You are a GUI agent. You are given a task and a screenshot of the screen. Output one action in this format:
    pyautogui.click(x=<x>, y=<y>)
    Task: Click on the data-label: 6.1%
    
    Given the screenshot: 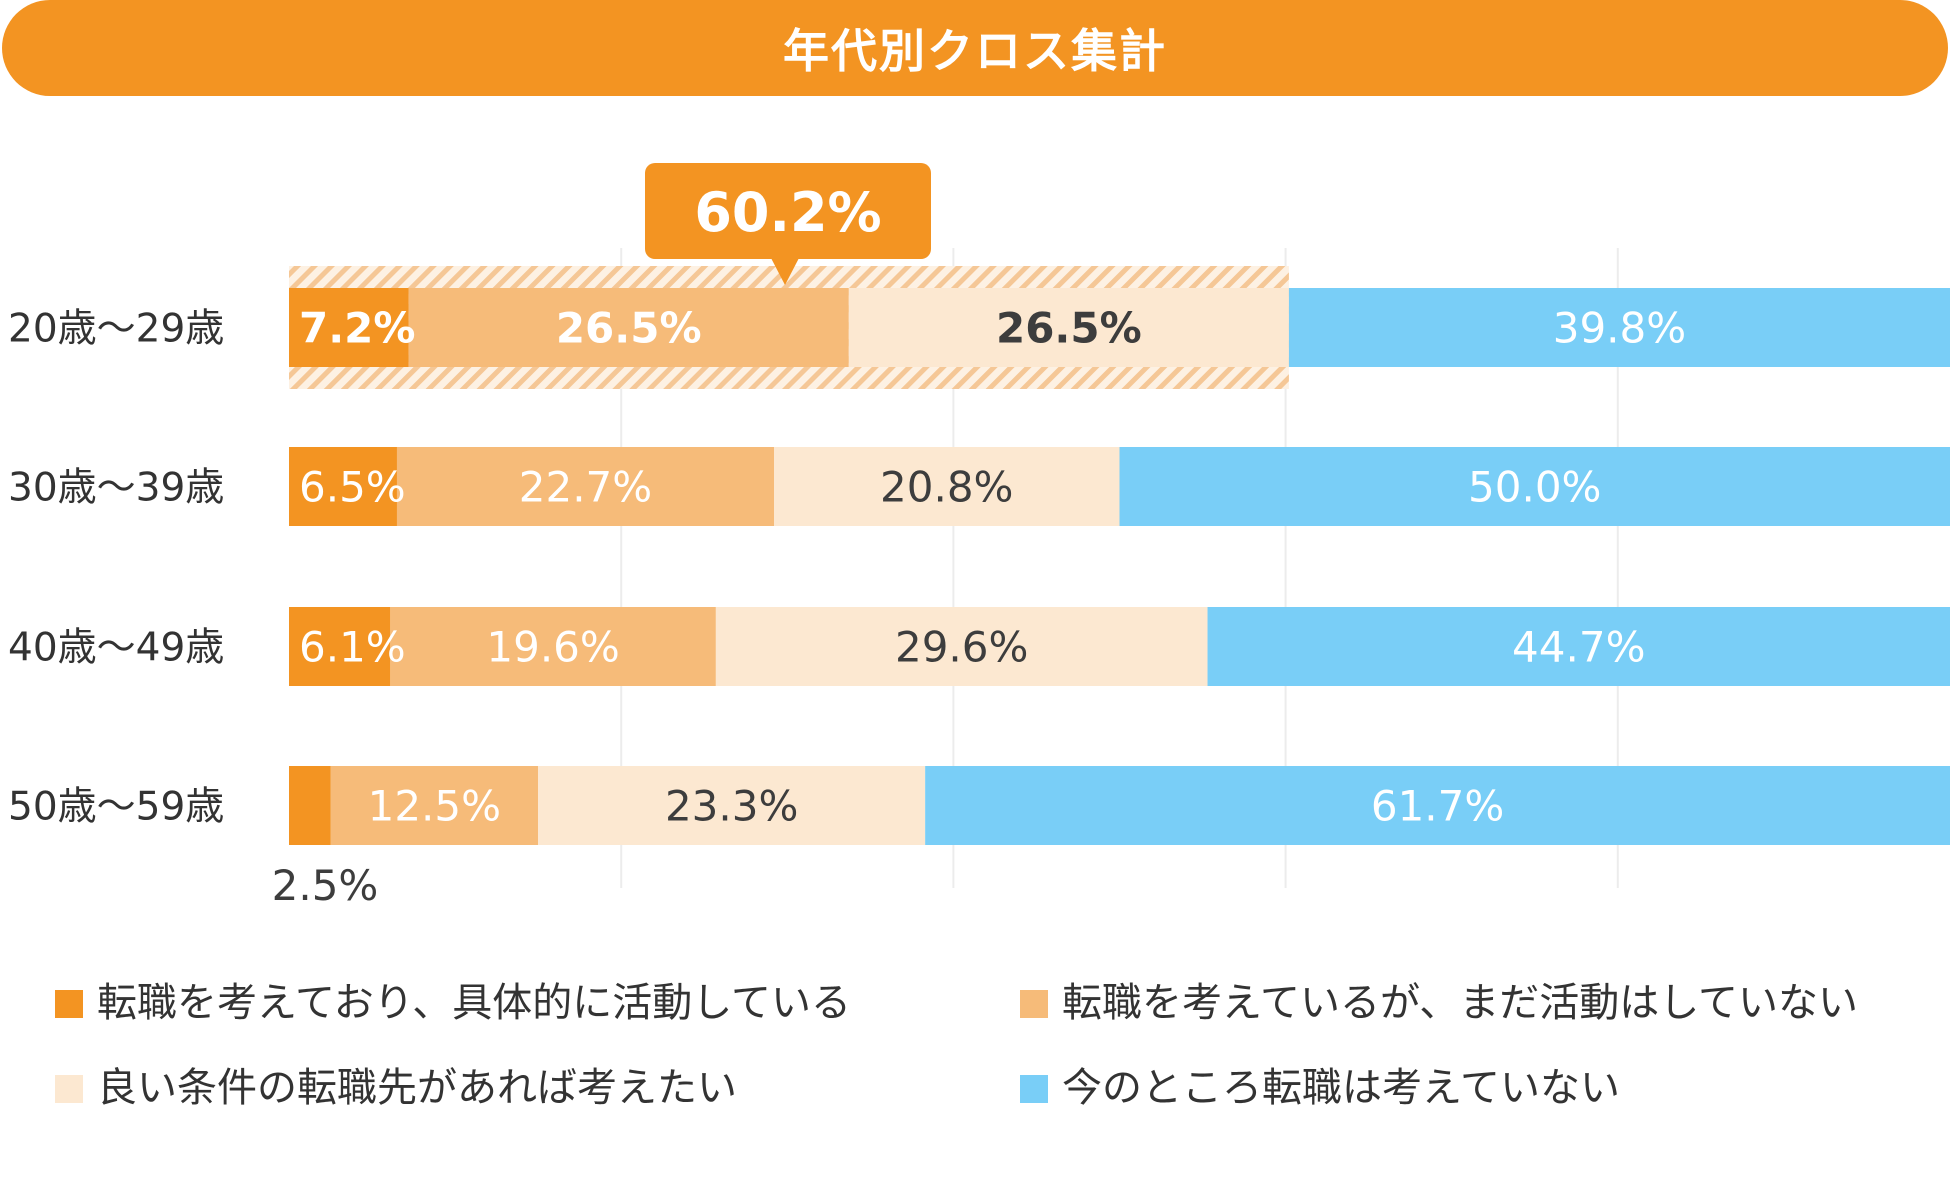 What is the action you would take?
    pyautogui.click(x=352, y=647)
    